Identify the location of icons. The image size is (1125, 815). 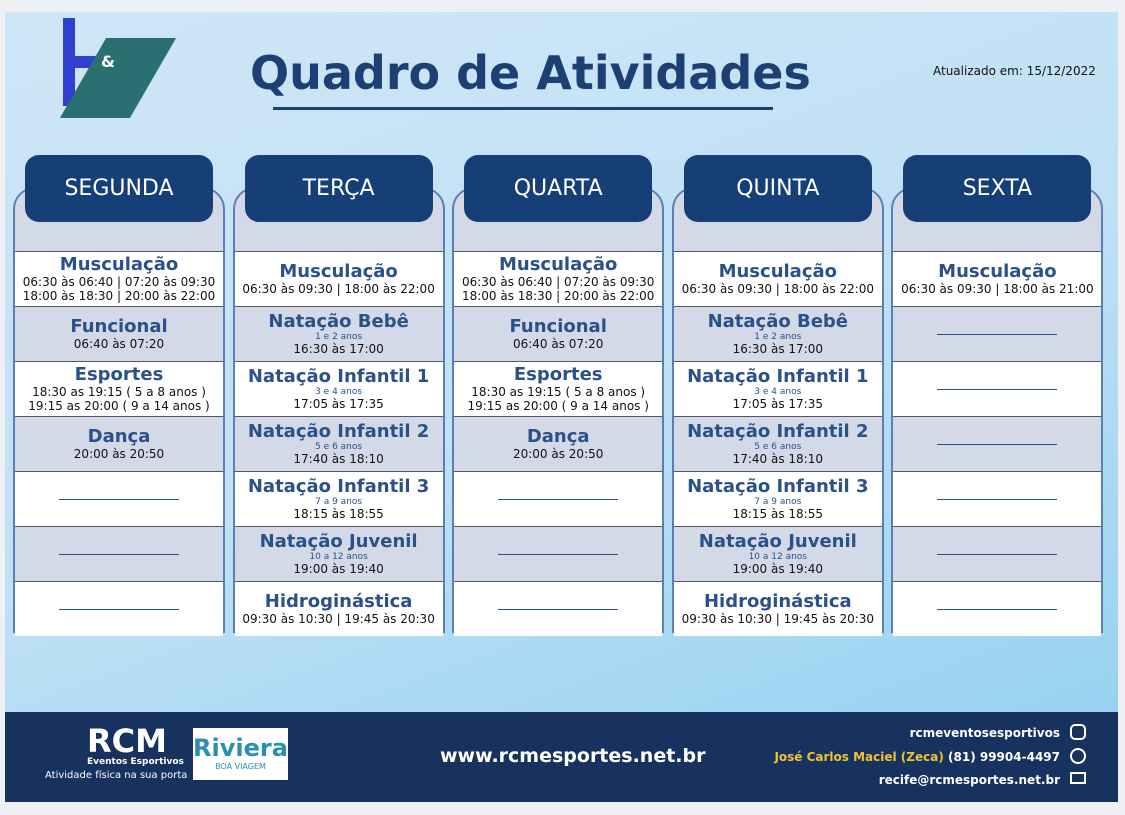
(1079, 754).